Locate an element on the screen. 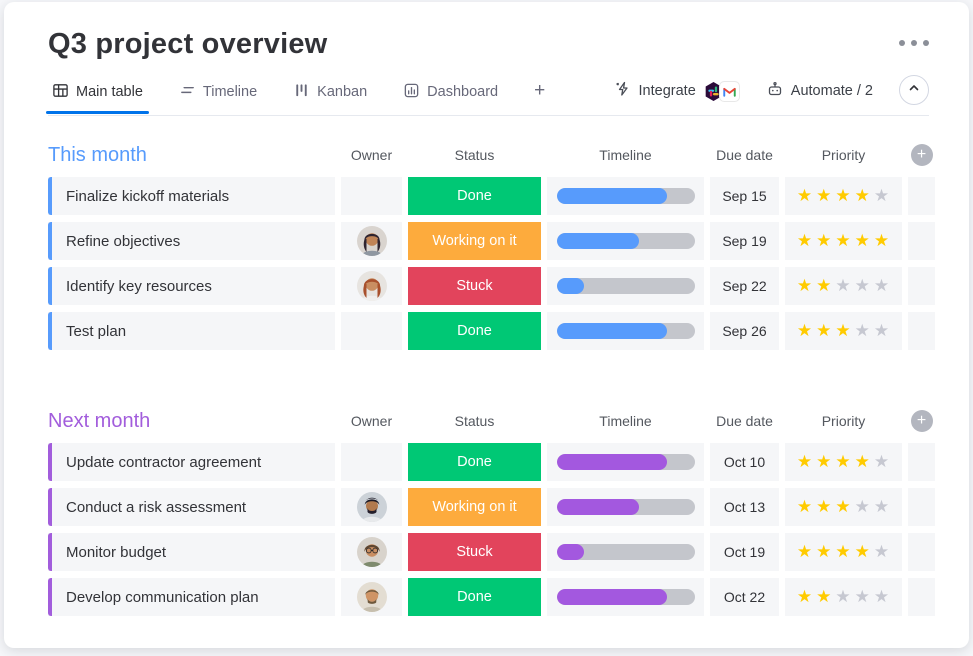 The height and width of the screenshot is (656, 973). integrate-button: Integrate is located at coordinates (677, 91).